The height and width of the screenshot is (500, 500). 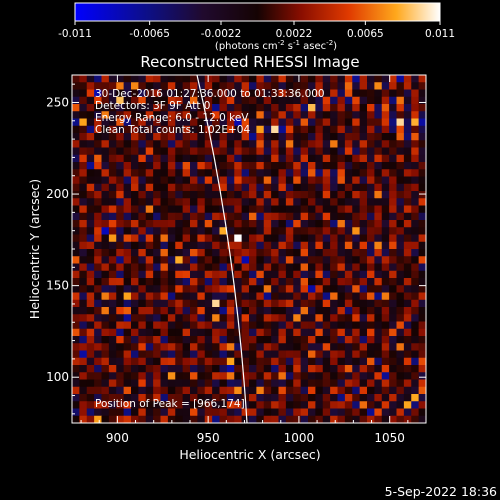 What do you see at coordinates (57, 377) in the screenshot?
I see `y-tick-label: 100` at bounding box center [57, 377].